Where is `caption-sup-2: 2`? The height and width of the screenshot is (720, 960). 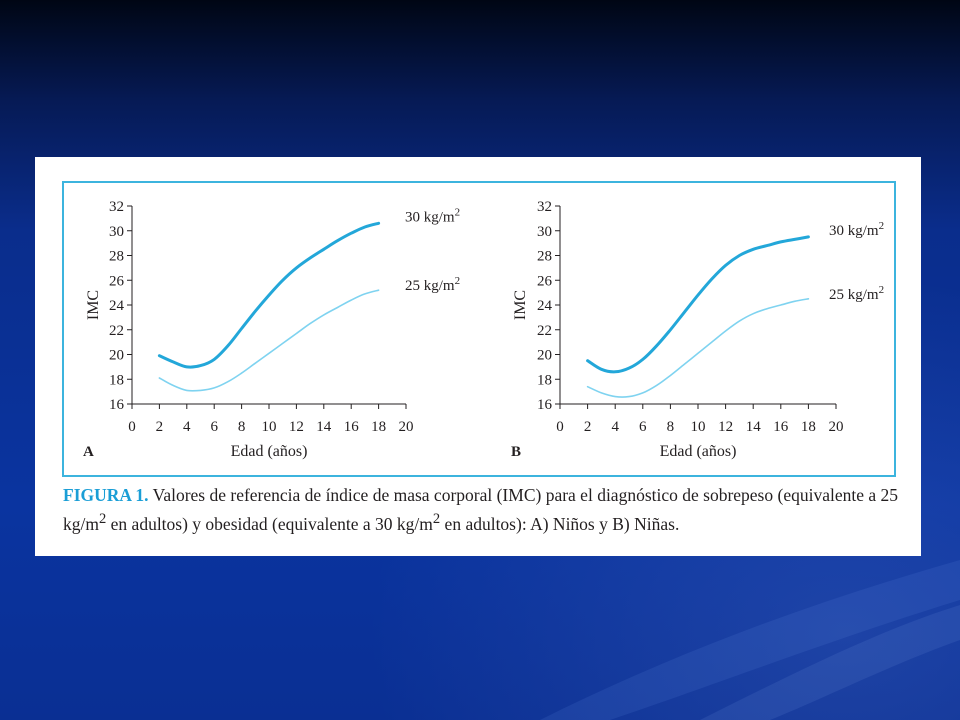 caption-sup-2: 2 is located at coordinates (436, 519).